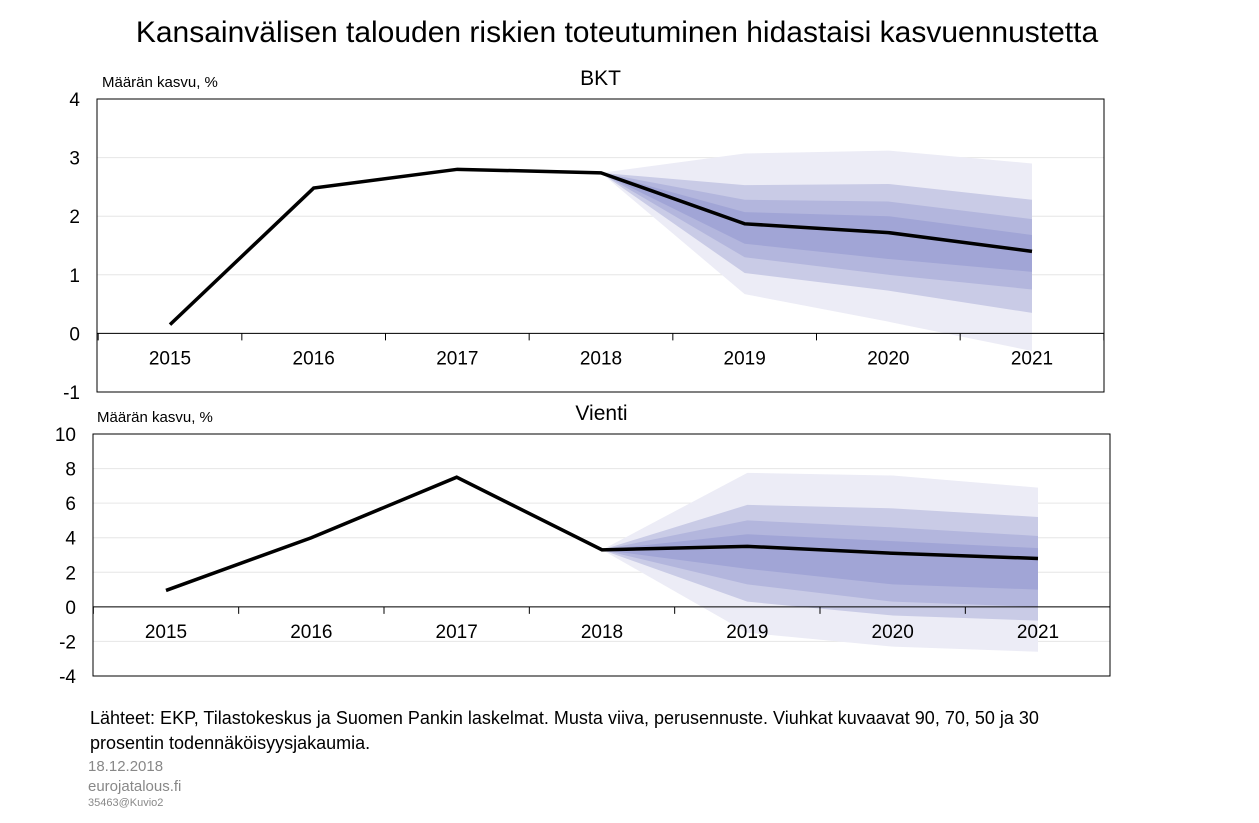  Describe the element at coordinates (65, 435) in the screenshot. I see `y-tick-label: 10` at that location.